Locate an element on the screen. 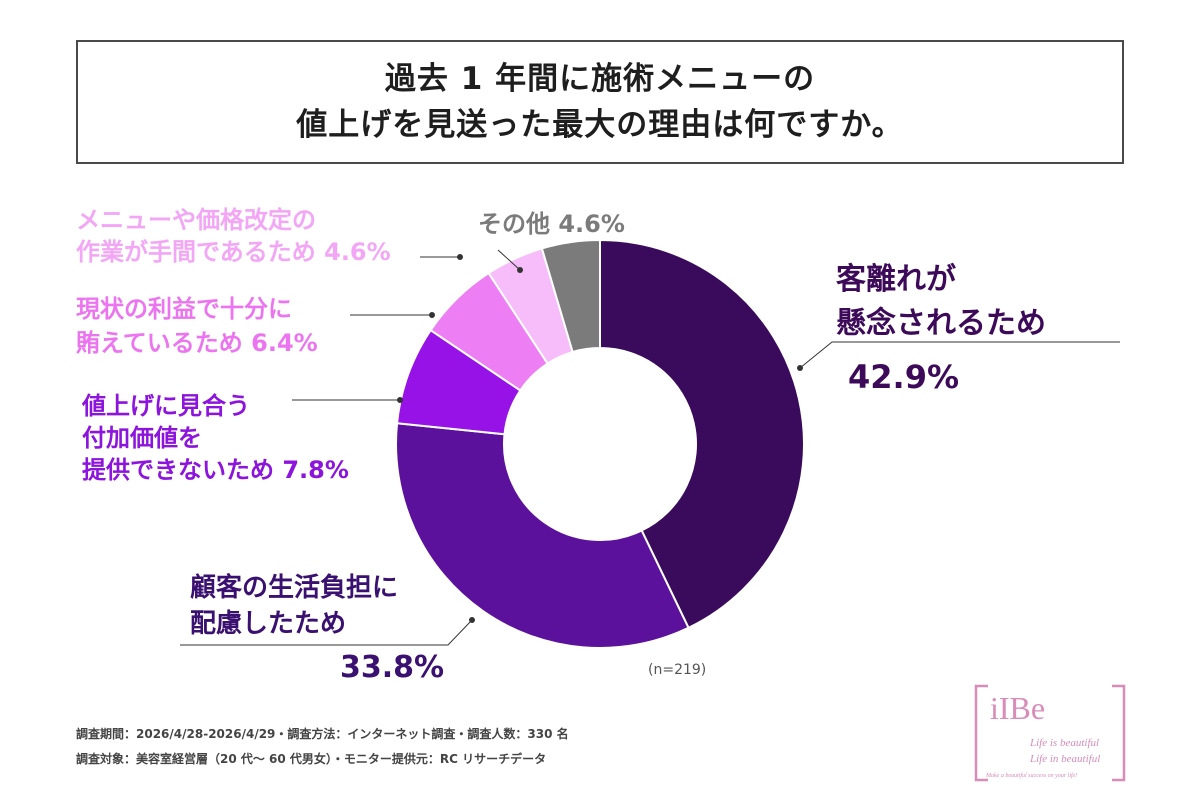 Image resolution: width=1200 pixels, height=800 pixels. label-burden-line-2: 配慮したため is located at coordinates (268, 624).